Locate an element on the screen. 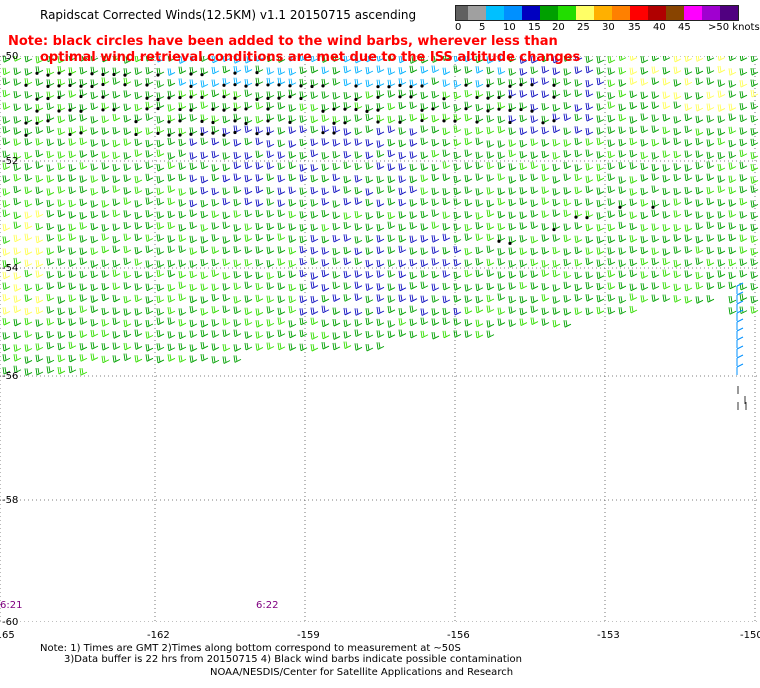  colorbar-label: >50 knots is located at coordinates (734, 27).